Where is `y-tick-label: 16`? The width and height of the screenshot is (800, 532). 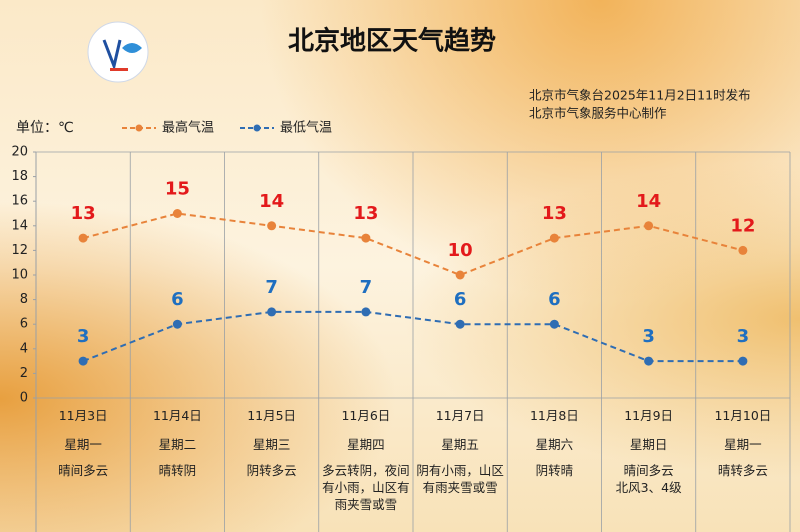
y-tick-label: 16 is located at coordinates (19, 201).